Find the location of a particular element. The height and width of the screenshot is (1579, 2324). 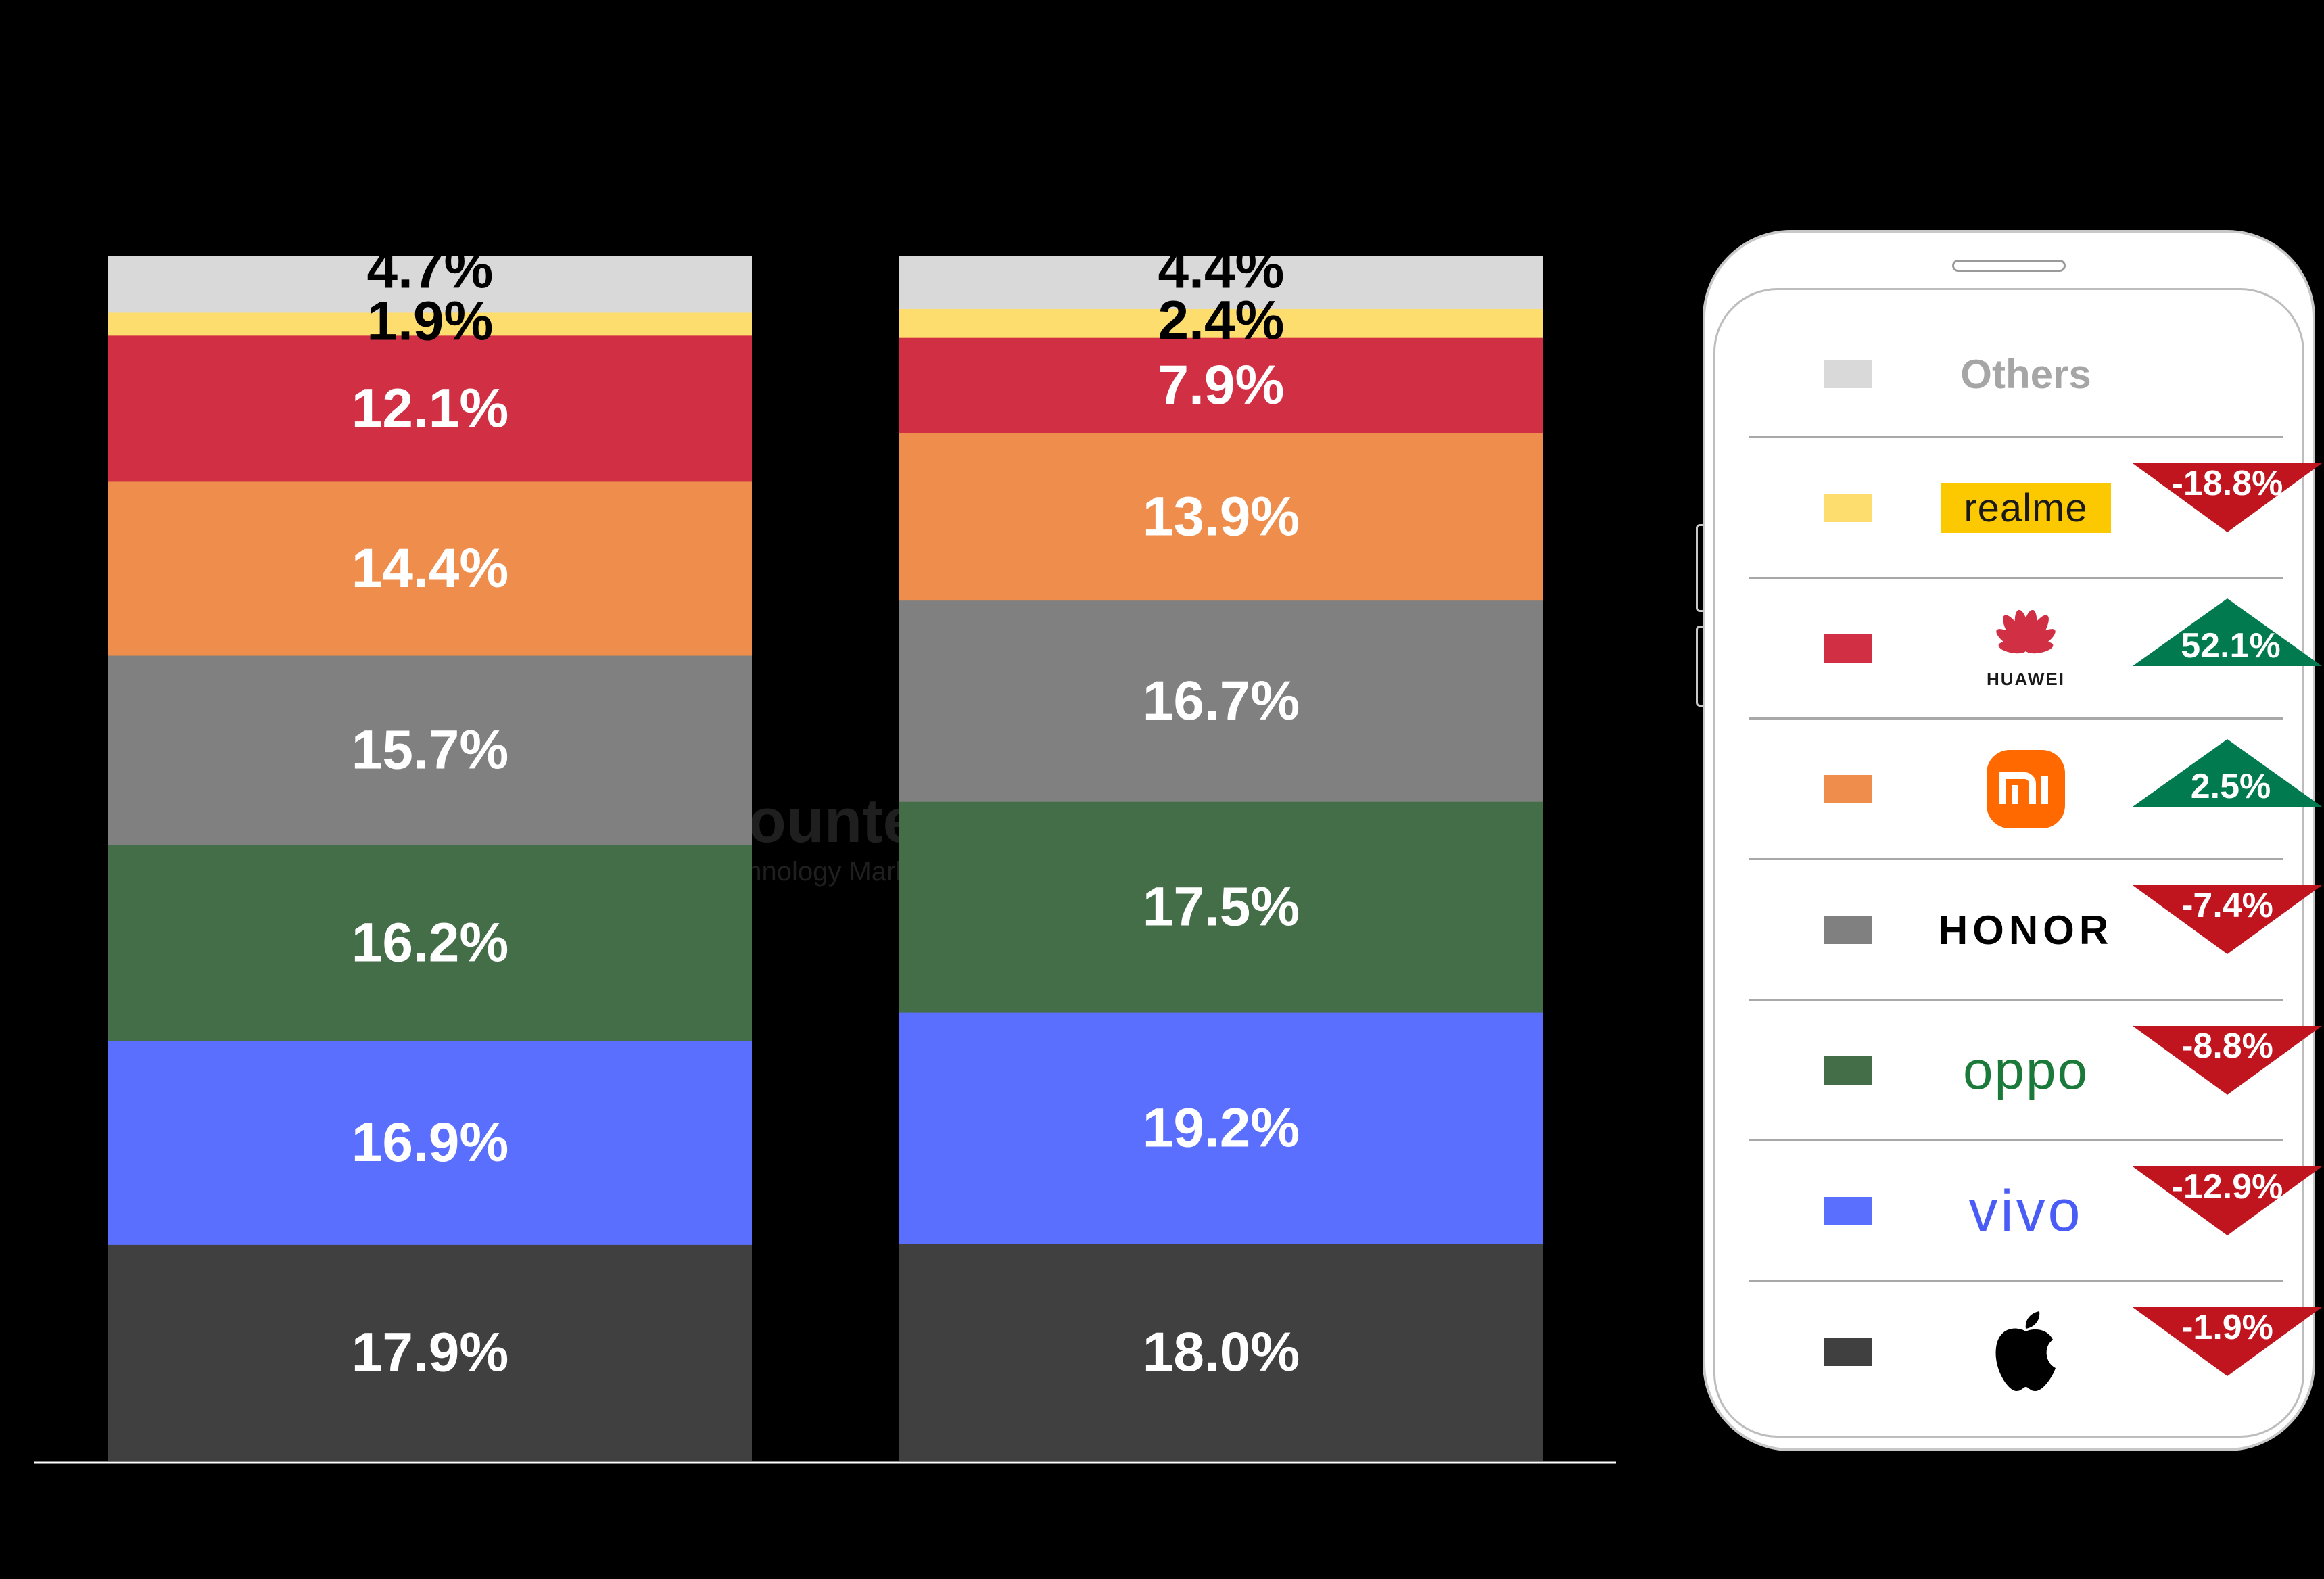

legend-change-vivo: -12.9% is located at coordinates (2227, 1186).